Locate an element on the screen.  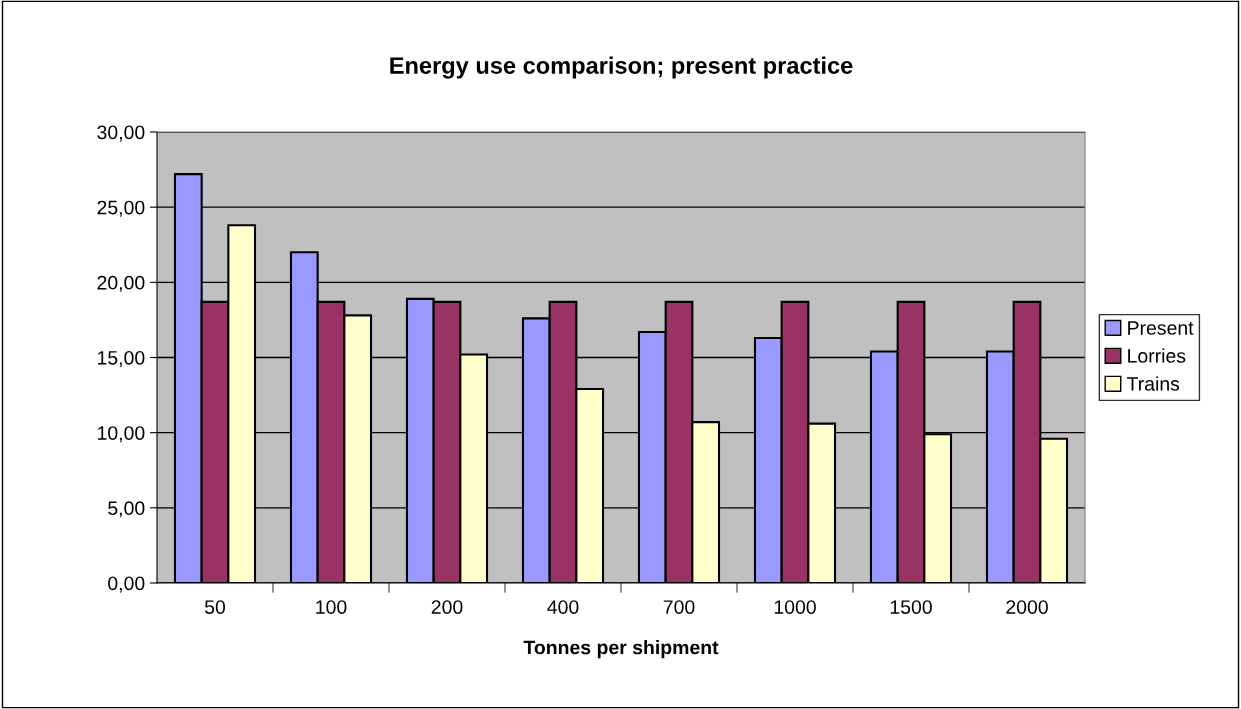
y-tick-label: 25,00 is located at coordinates (121, 208).